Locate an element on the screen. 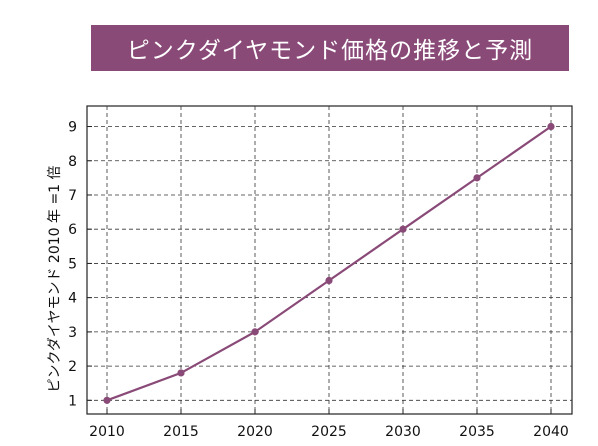 The height and width of the screenshot is (446, 598). y-tick-label: 6 is located at coordinates (72, 230).